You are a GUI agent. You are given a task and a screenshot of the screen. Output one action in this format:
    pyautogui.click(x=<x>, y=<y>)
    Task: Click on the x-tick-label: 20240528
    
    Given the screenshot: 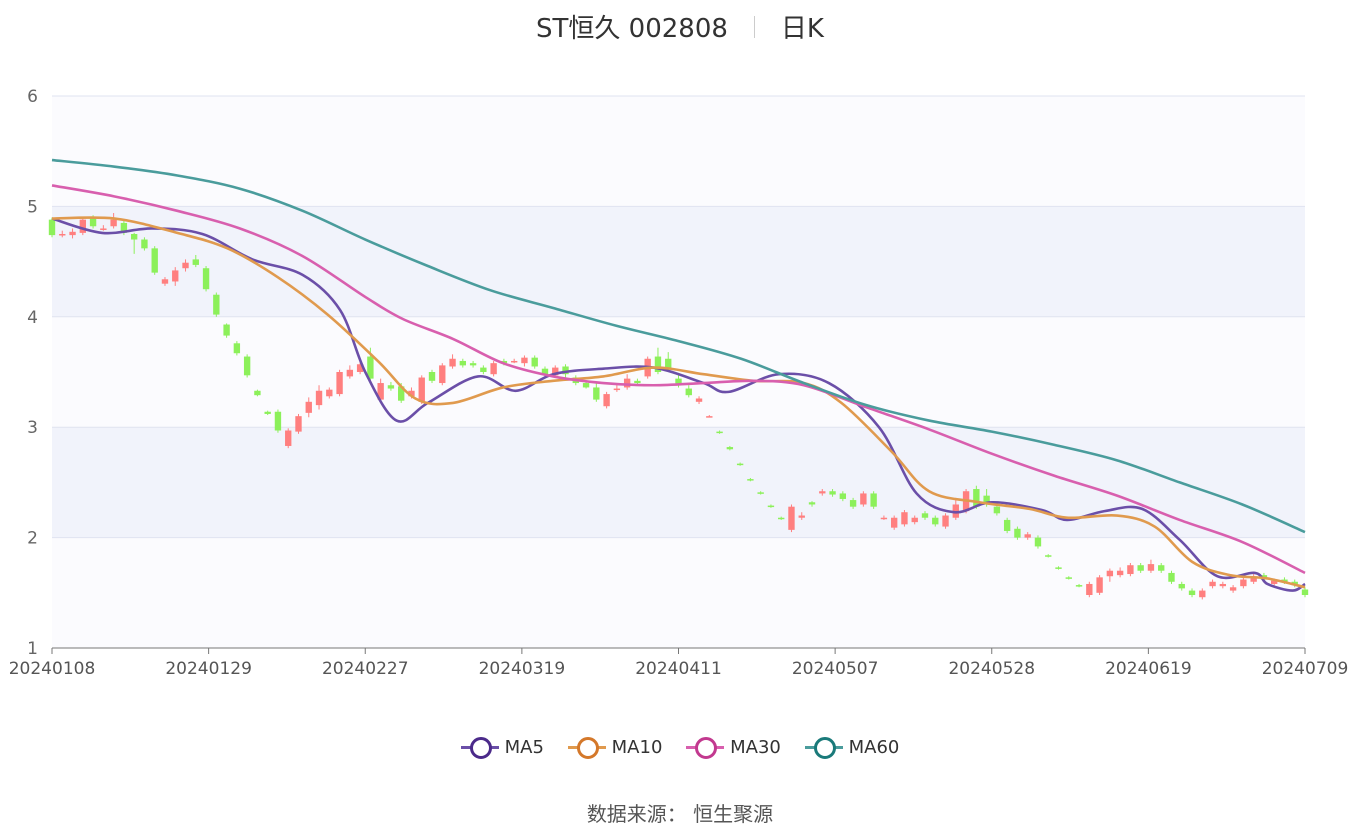 What is the action you would take?
    pyautogui.click(x=991, y=669)
    